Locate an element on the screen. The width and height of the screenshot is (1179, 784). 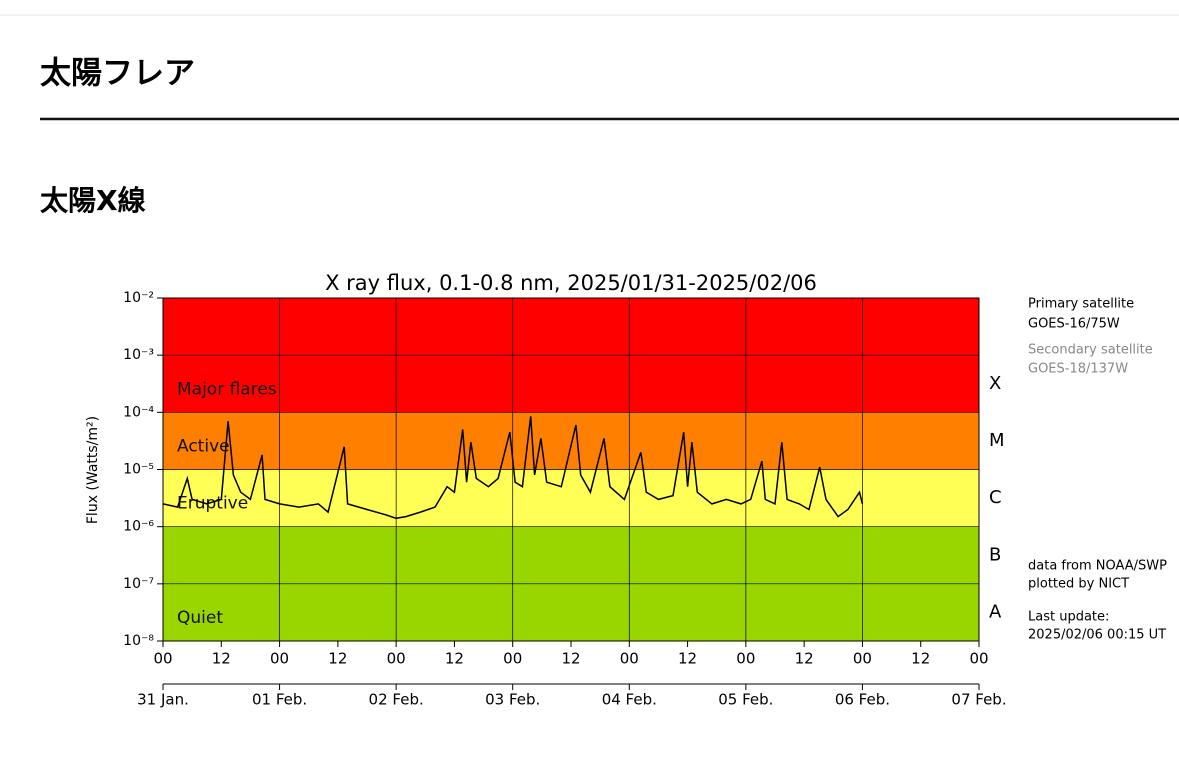
y-tick-label: 10⁻² is located at coordinates (138, 298).